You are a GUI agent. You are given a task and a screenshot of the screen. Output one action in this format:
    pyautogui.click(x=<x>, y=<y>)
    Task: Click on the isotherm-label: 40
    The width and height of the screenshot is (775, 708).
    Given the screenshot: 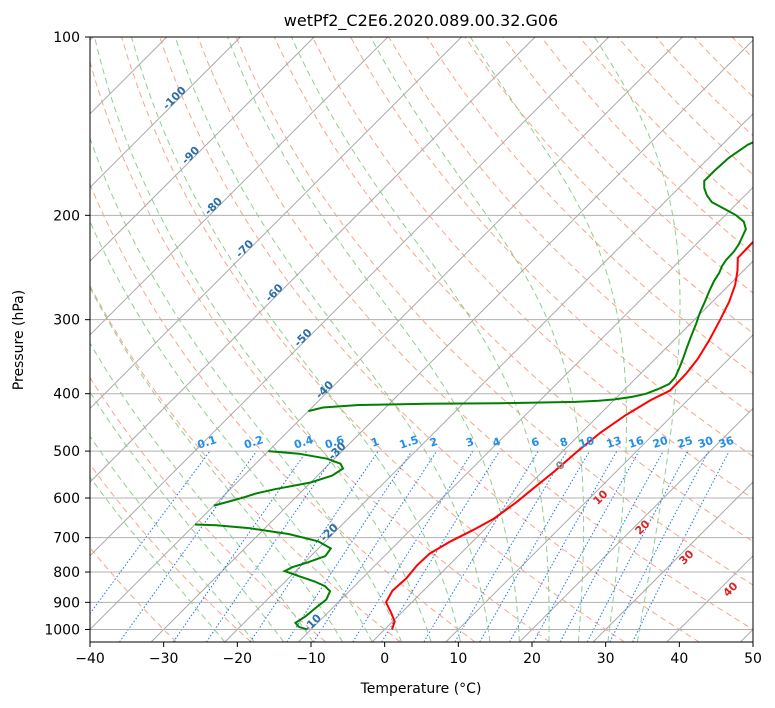 What is the action you would take?
    pyautogui.click(x=731, y=589)
    